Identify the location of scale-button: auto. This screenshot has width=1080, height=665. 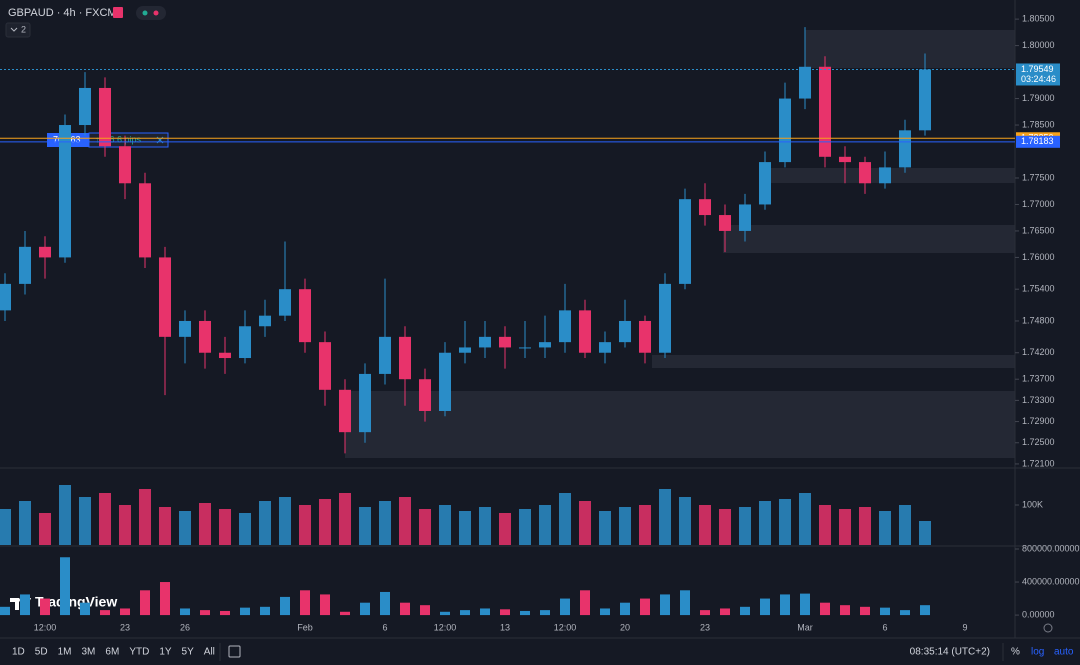
(1064, 652).